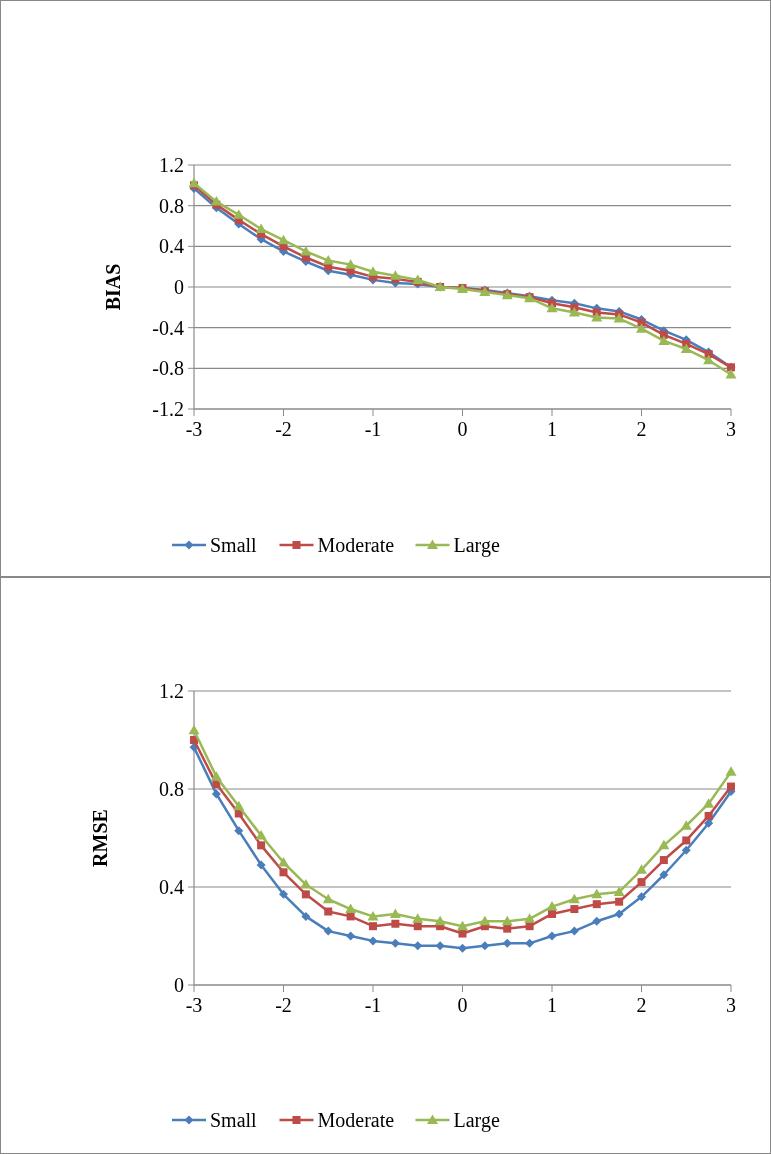 The image size is (771, 1154). Describe the element at coordinates (168, 409) in the screenshot. I see `y-tick-label: -1.2` at that location.